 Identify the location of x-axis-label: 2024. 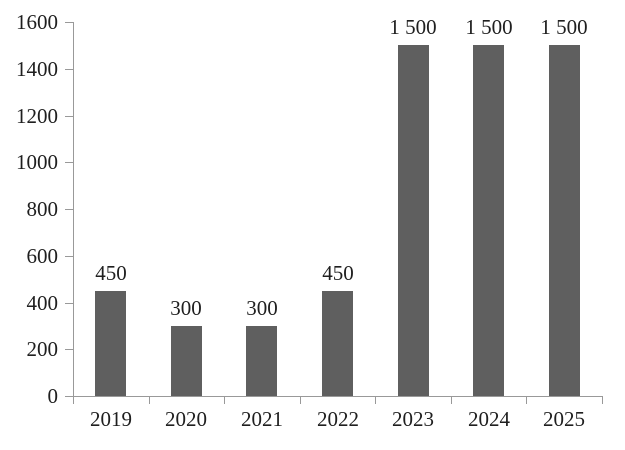
(489, 419).